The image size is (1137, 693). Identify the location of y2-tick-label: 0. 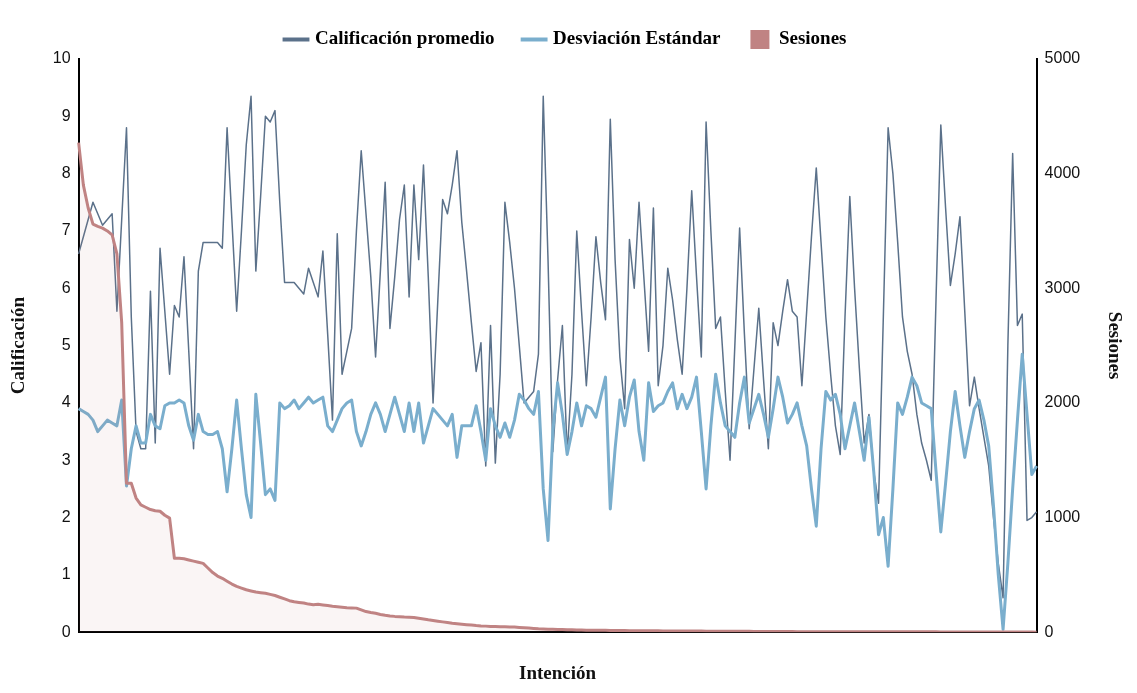
(1049, 631).